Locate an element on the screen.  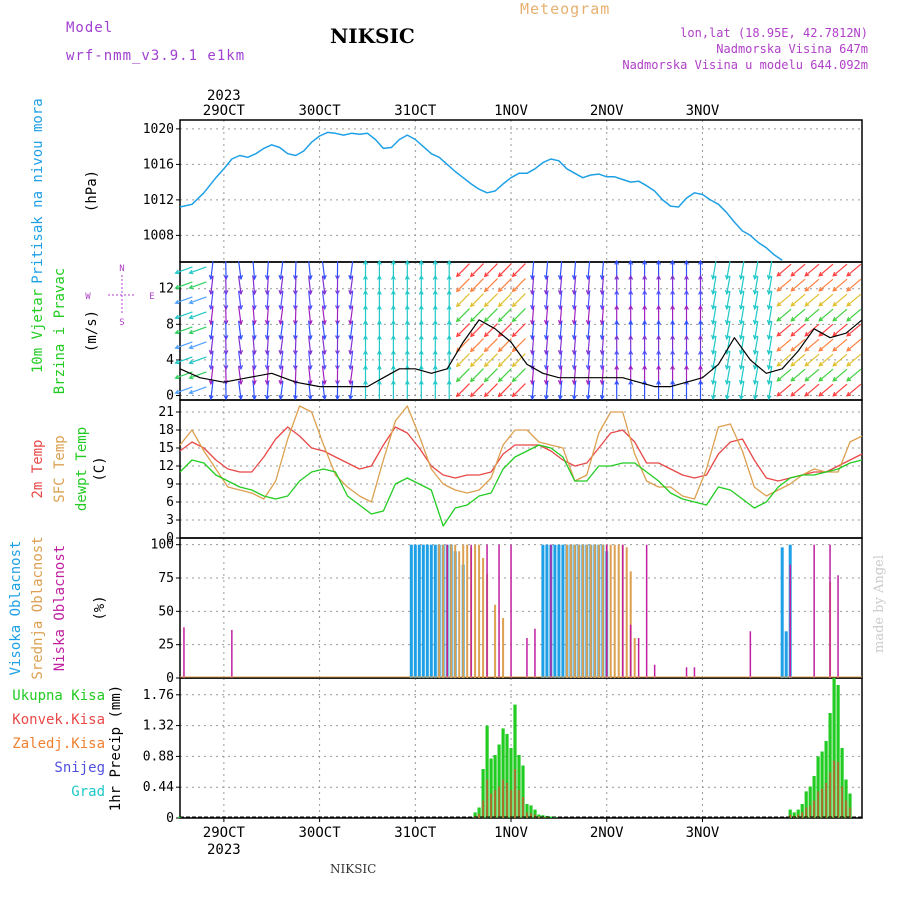
bottom-day-label: 31OCT is located at coordinates (415, 833).